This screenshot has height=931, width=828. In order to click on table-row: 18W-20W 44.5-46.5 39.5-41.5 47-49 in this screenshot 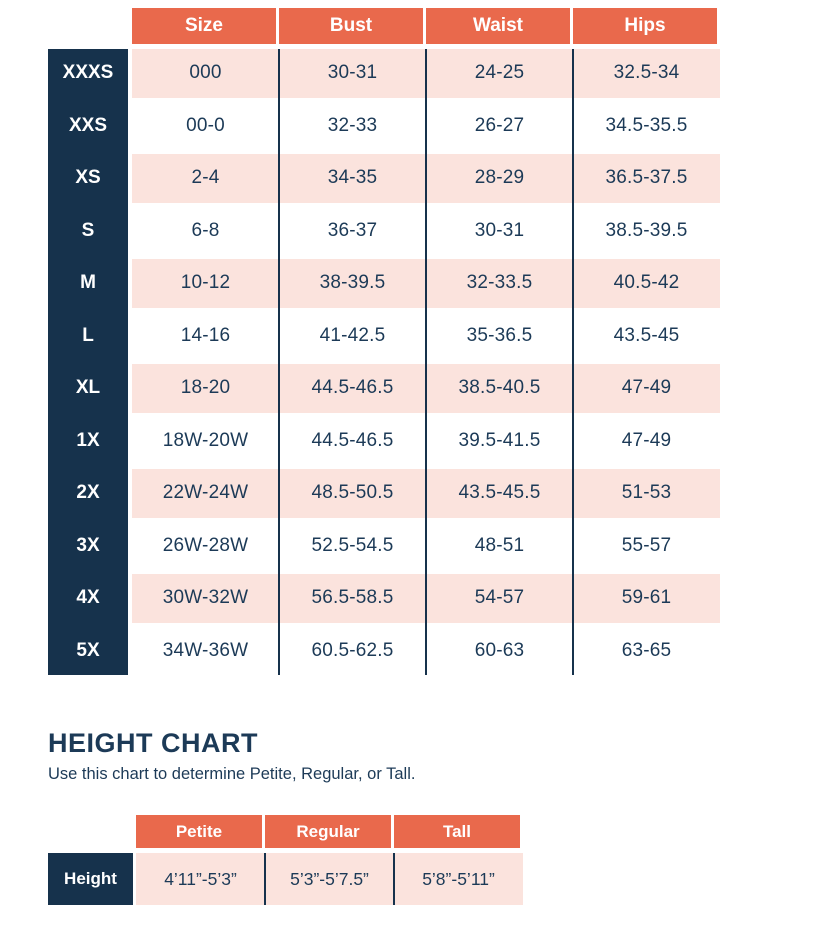, I will do `click(426, 441)`.